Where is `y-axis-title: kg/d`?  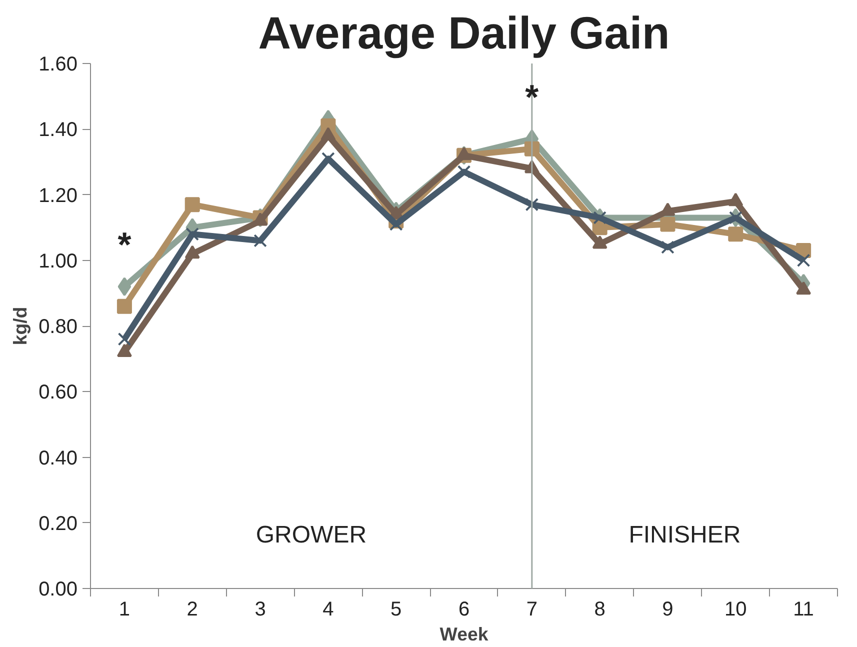
y-axis-title: kg/d is located at coordinates (20, 326).